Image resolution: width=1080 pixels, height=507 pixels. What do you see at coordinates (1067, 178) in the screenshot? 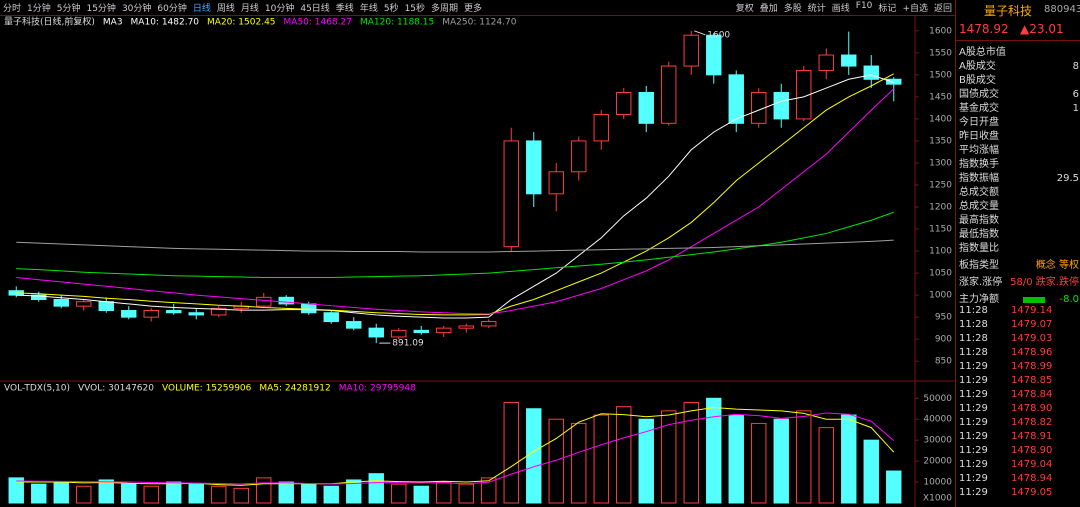
I see `stat-value: 29.5` at bounding box center [1067, 178].